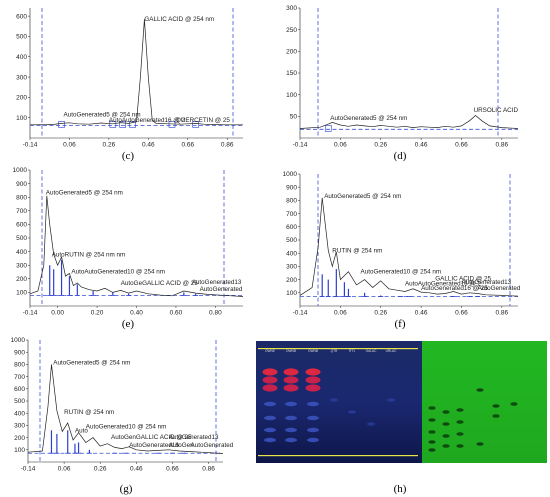 The width and height of the screenshot is (550, 497). Describe the element at coordinates (136, 313) in the screenshot. I see `plot-e-x-tick-label: 0.40` at that location.